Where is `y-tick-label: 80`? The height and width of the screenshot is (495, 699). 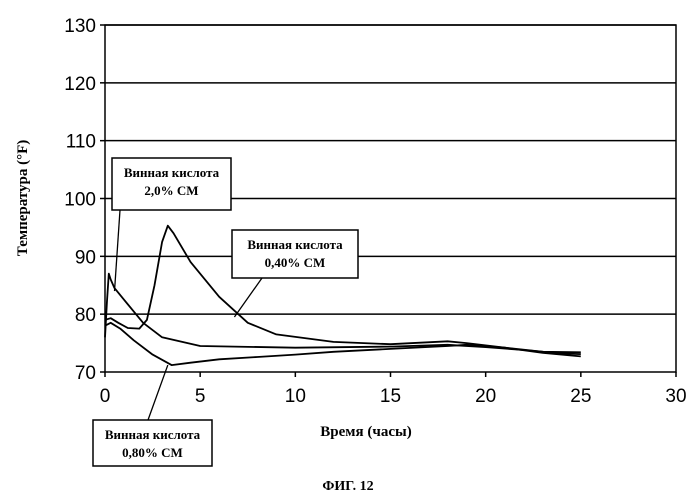 y-tick-label: 80 is located at coordinates (85, 315).